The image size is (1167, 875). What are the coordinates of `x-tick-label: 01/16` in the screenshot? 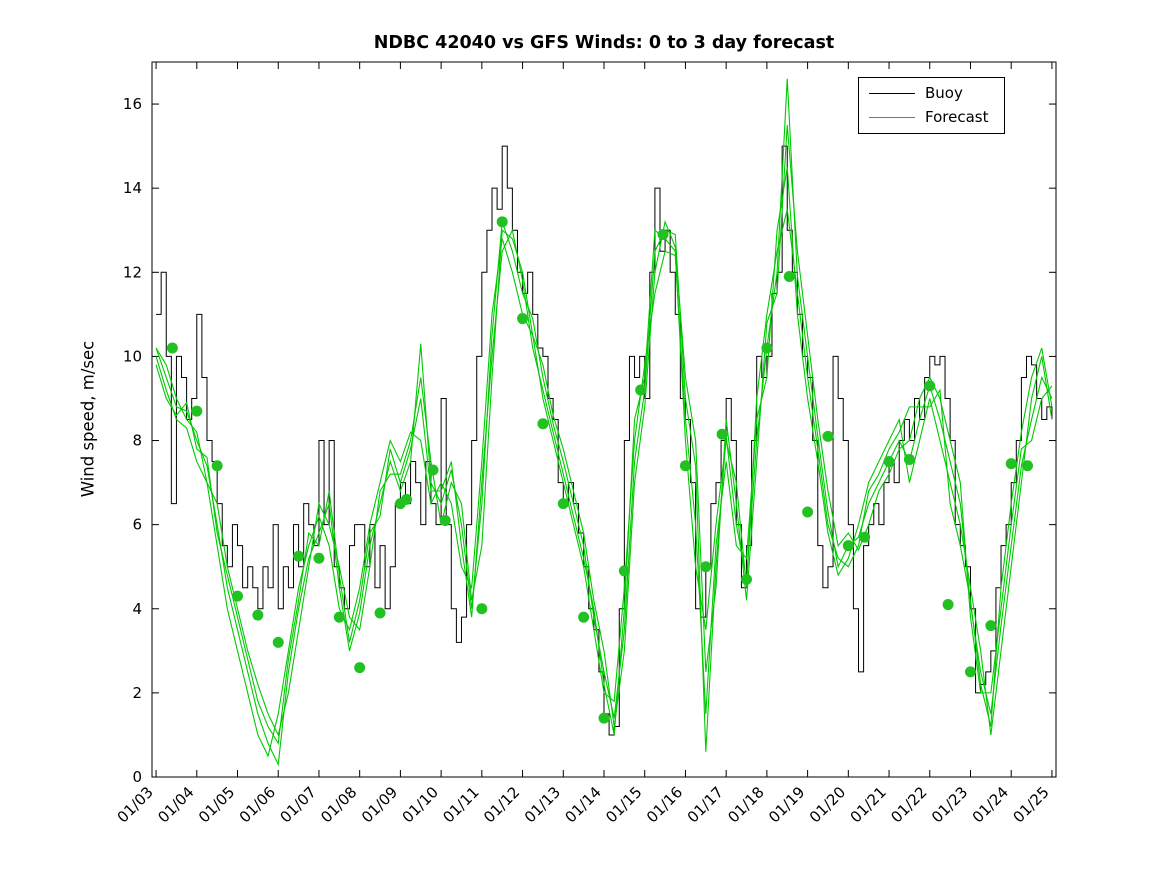 It's located at (664, 804).